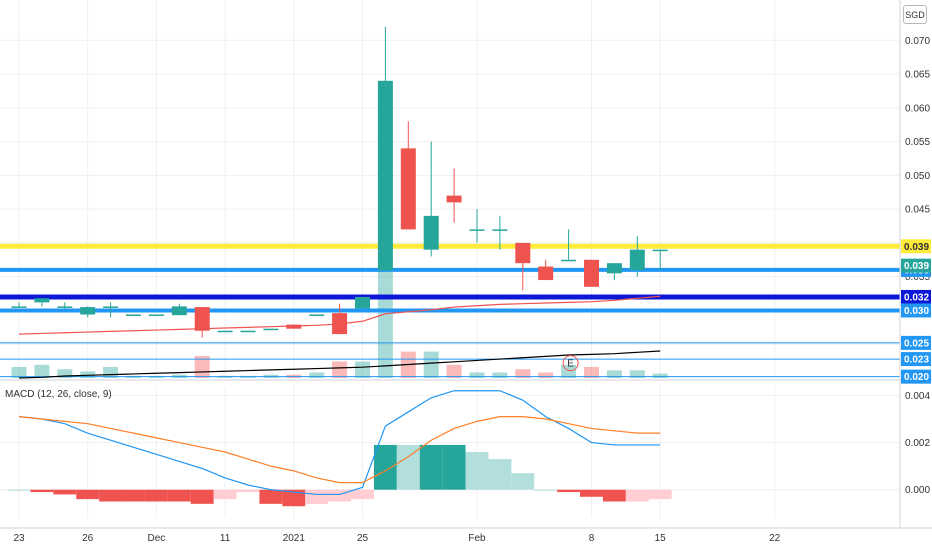  I want to click on earnings-marker-label: E, so click(570, 364).